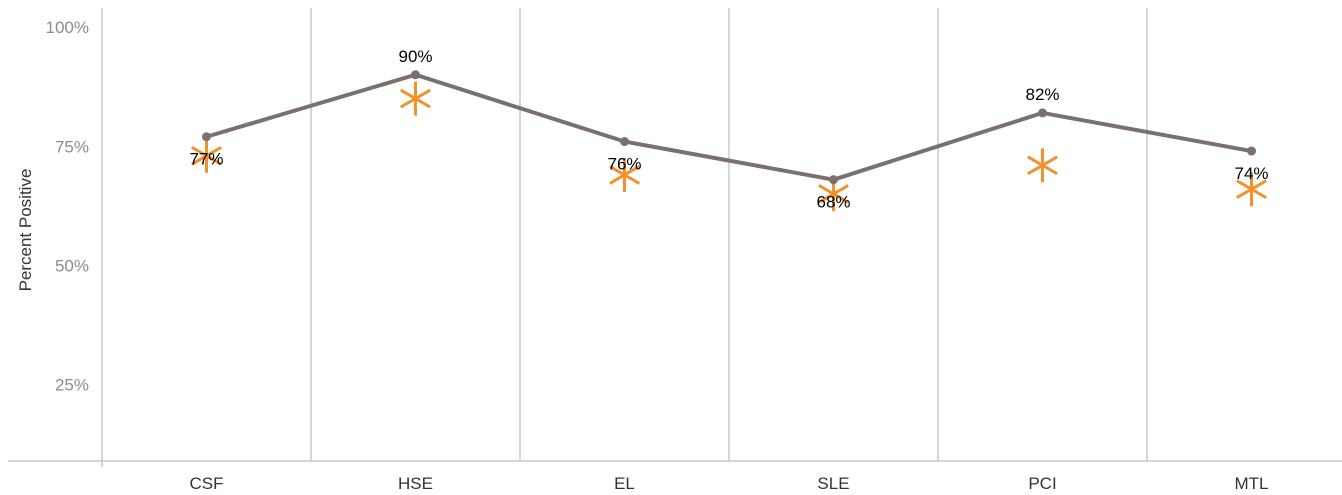 The height and width of the screenshot is (495, 1342). Describe the element at coordinates (1042, 483) in the screenshot. I see `x-tick-label: PCI` at that location.